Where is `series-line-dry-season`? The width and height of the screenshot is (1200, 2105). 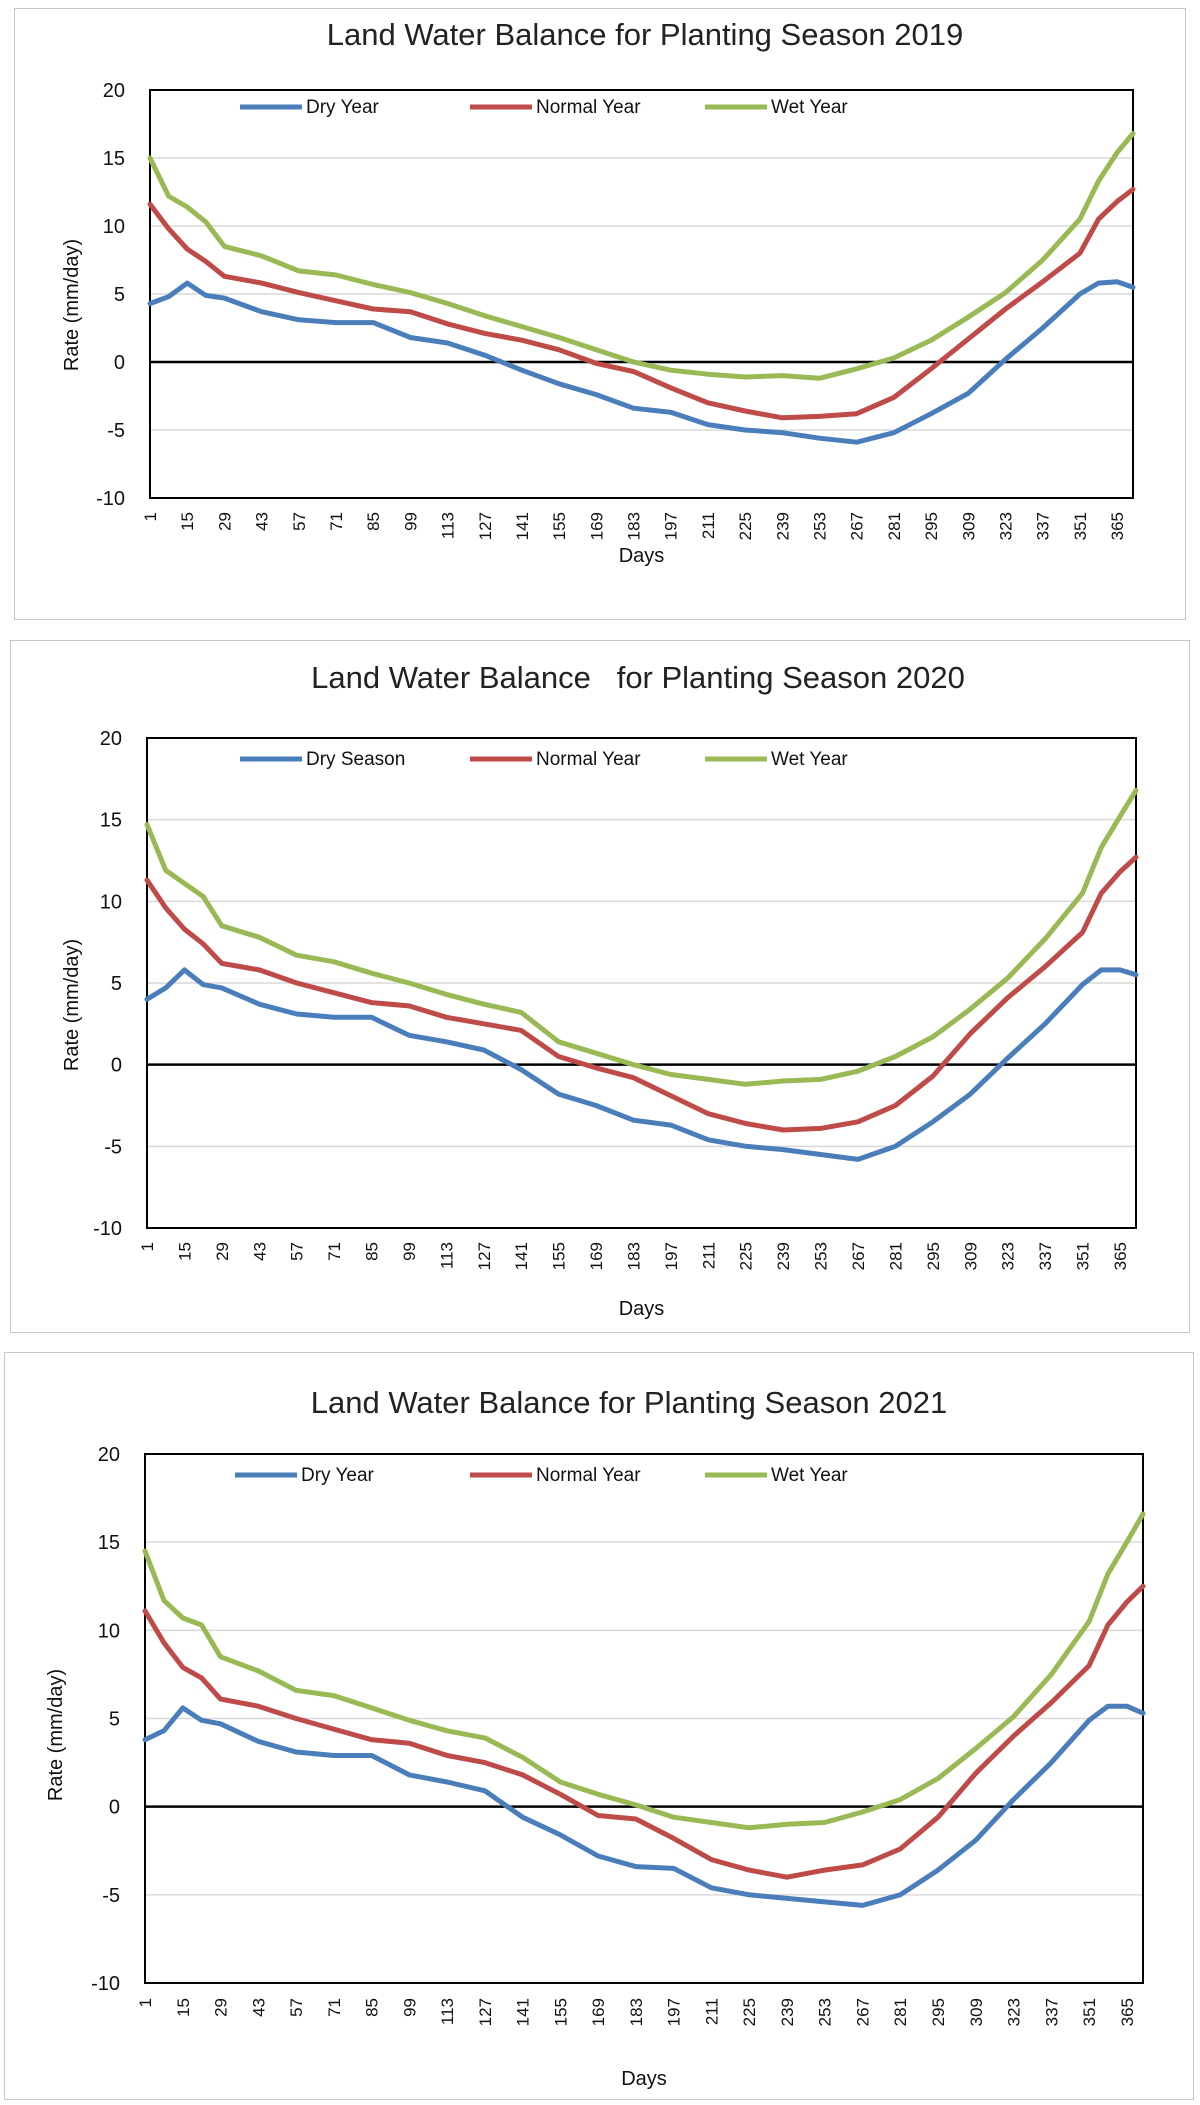
series-line-dry-season is located at coordinates (641, 1064).